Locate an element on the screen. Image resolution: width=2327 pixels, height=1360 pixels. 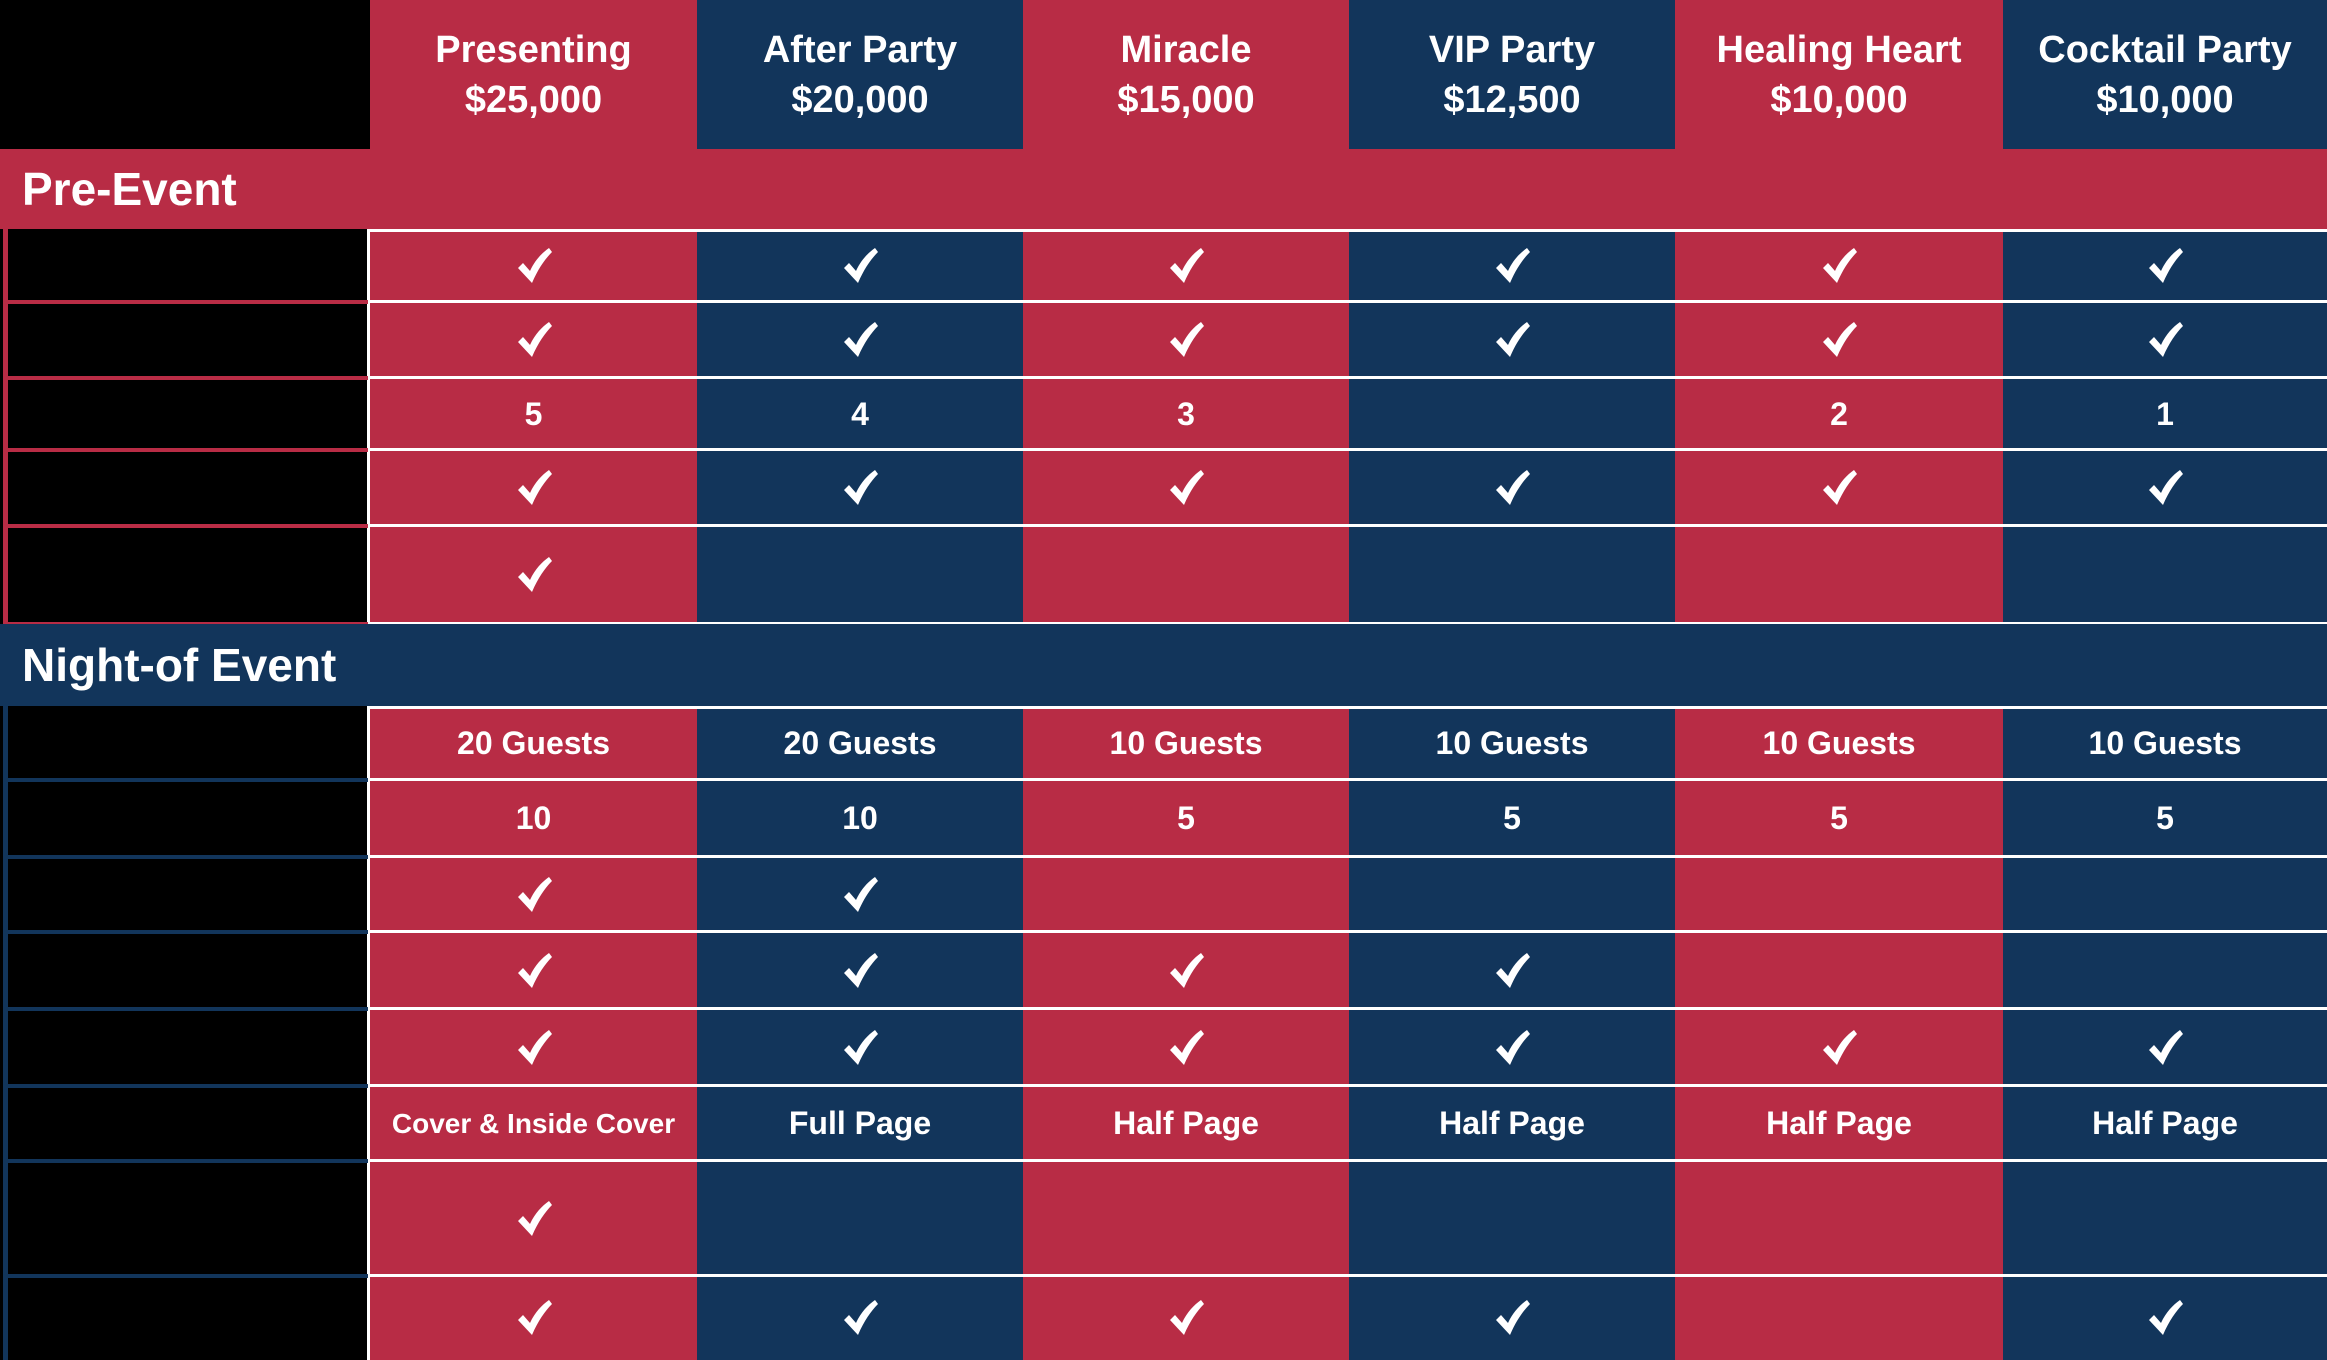
cell-text: 3 is located at coordinates (1186, 413).